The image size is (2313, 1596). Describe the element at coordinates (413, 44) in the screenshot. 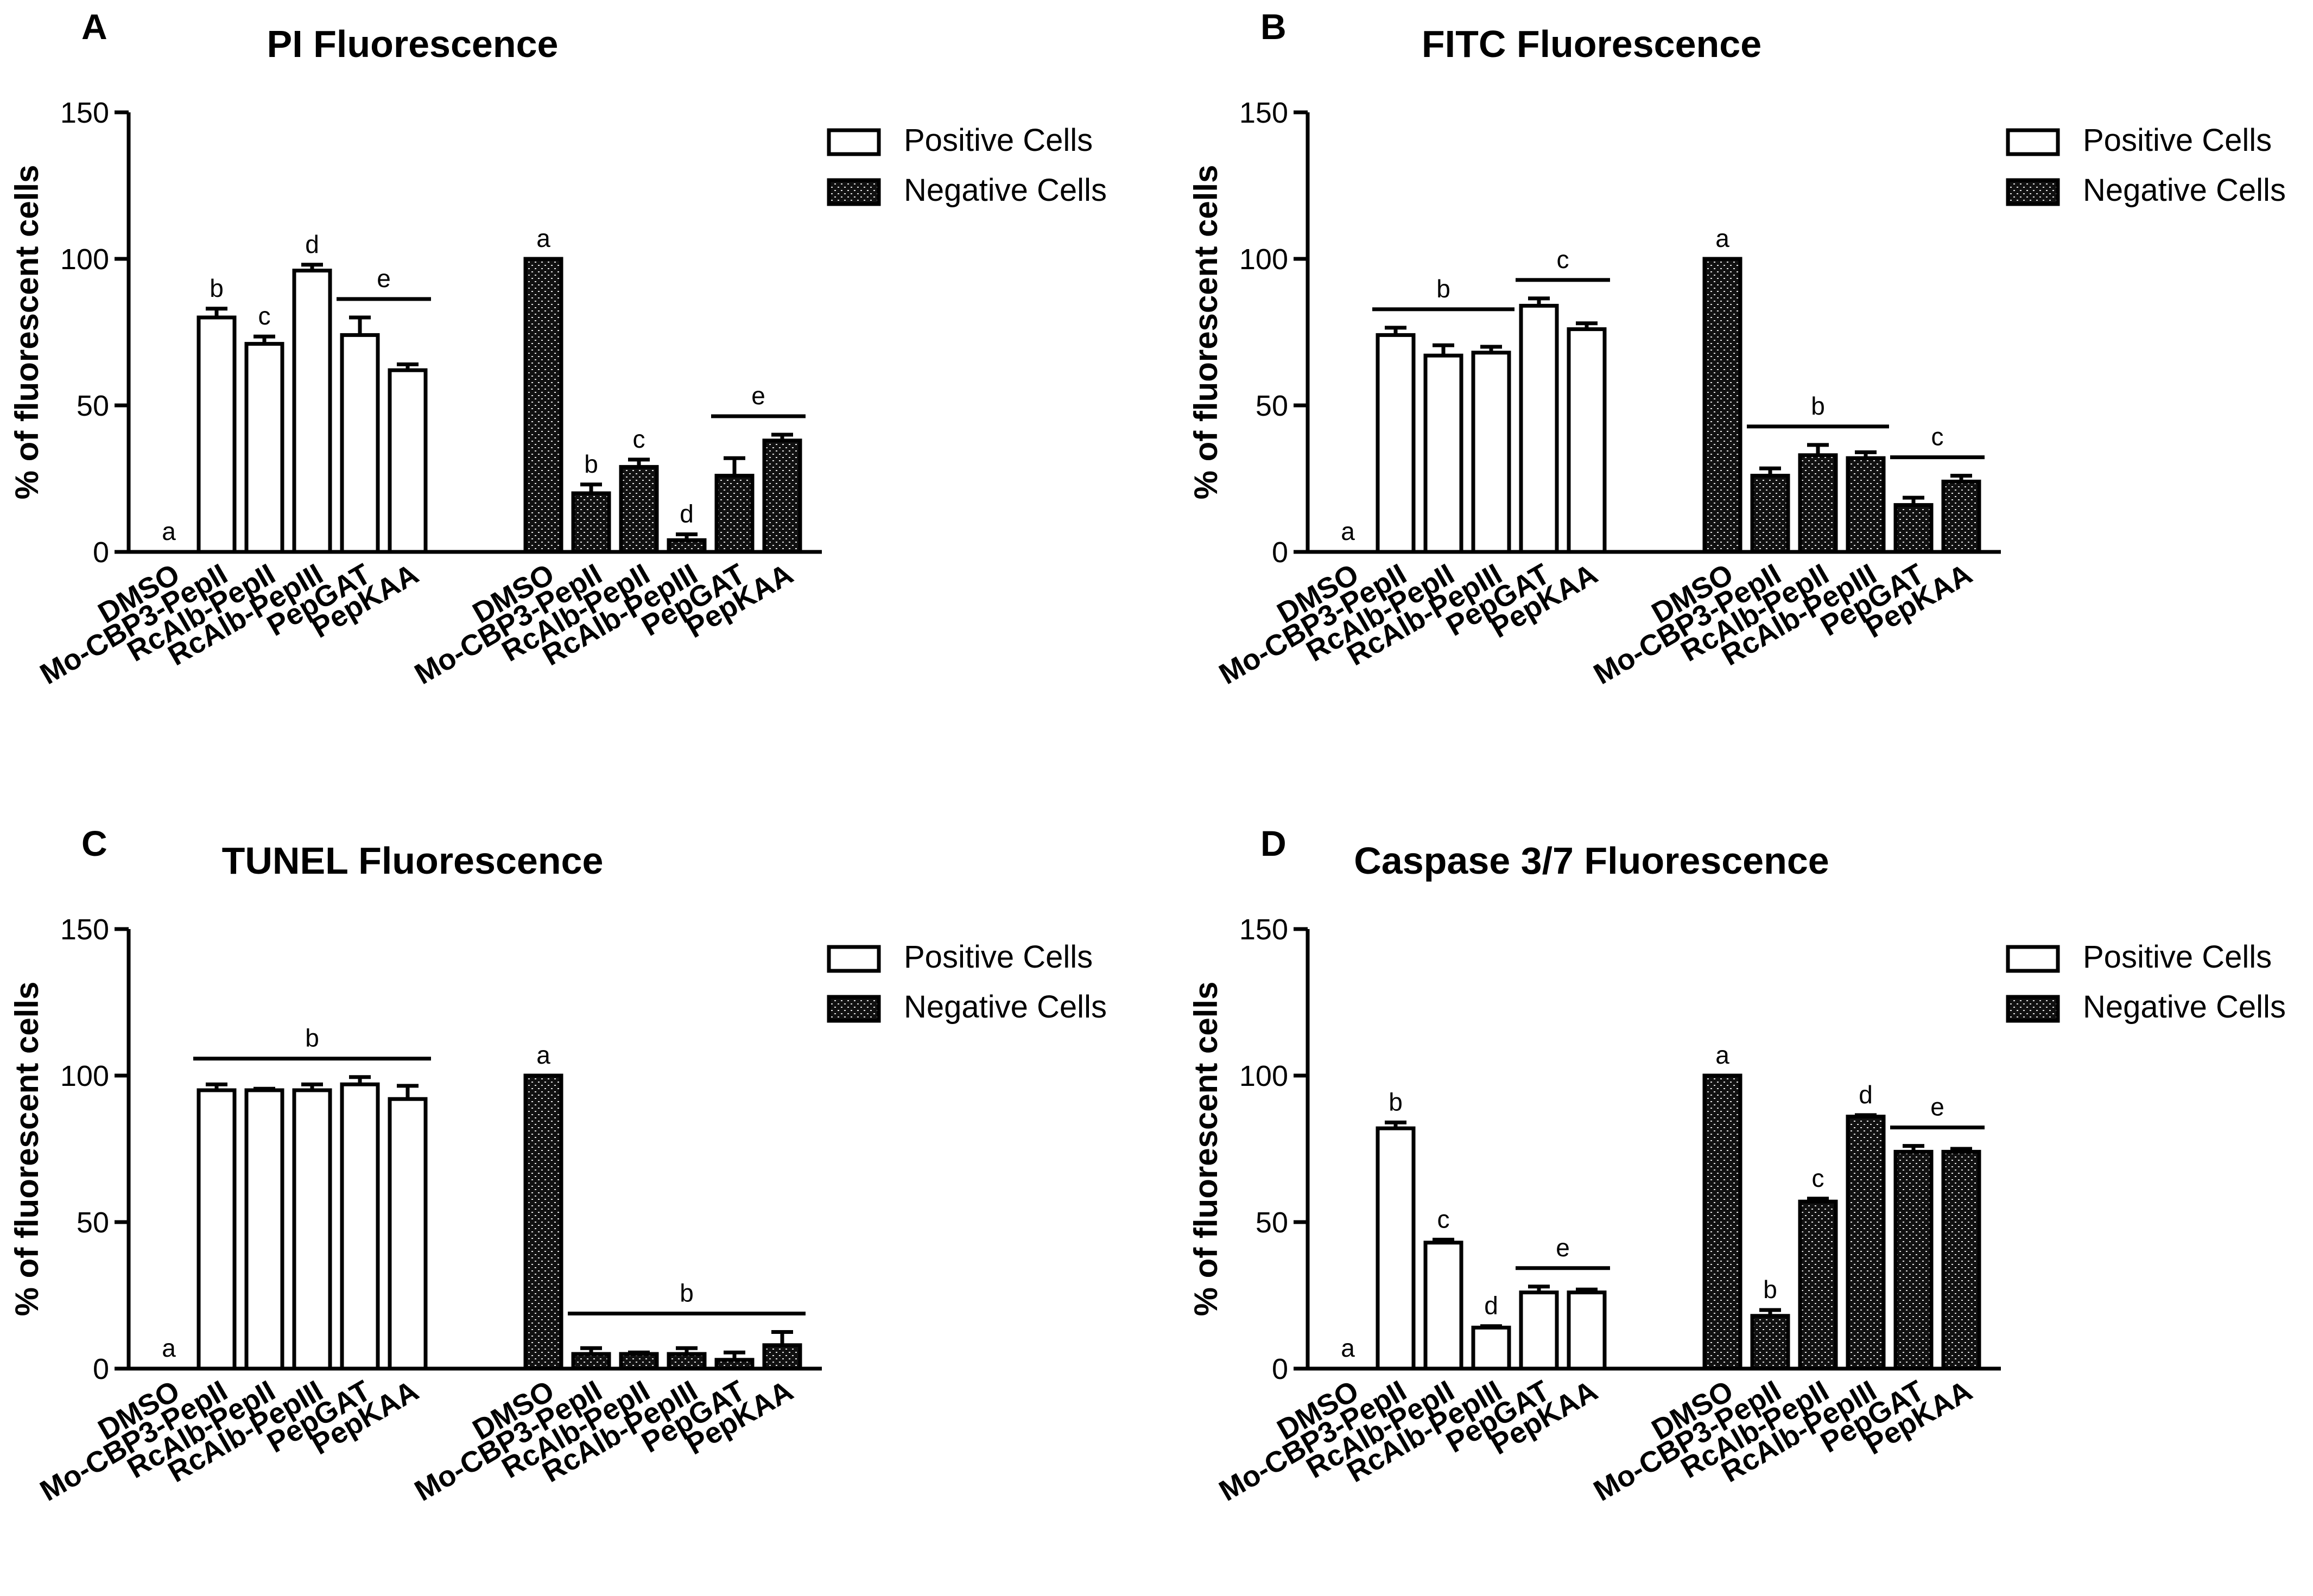

I see `panel-title: PI Fluorescence` at that location.